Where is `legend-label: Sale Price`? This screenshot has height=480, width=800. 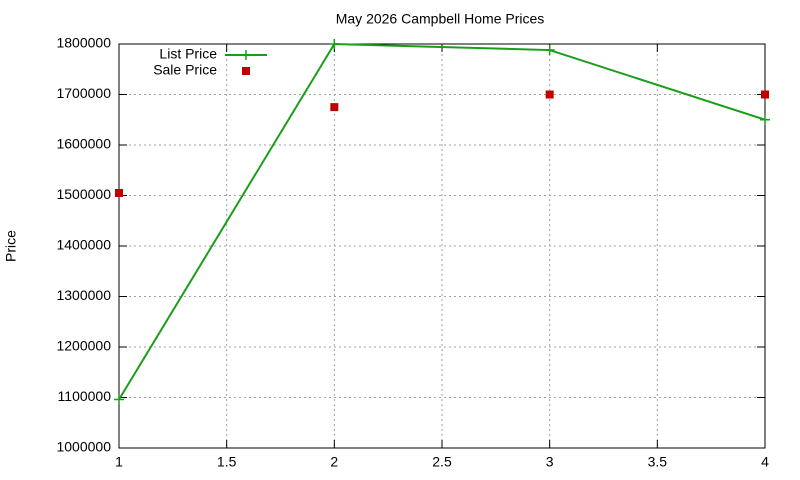 legend-label: Sale Price is located at coordinates (185, 70).